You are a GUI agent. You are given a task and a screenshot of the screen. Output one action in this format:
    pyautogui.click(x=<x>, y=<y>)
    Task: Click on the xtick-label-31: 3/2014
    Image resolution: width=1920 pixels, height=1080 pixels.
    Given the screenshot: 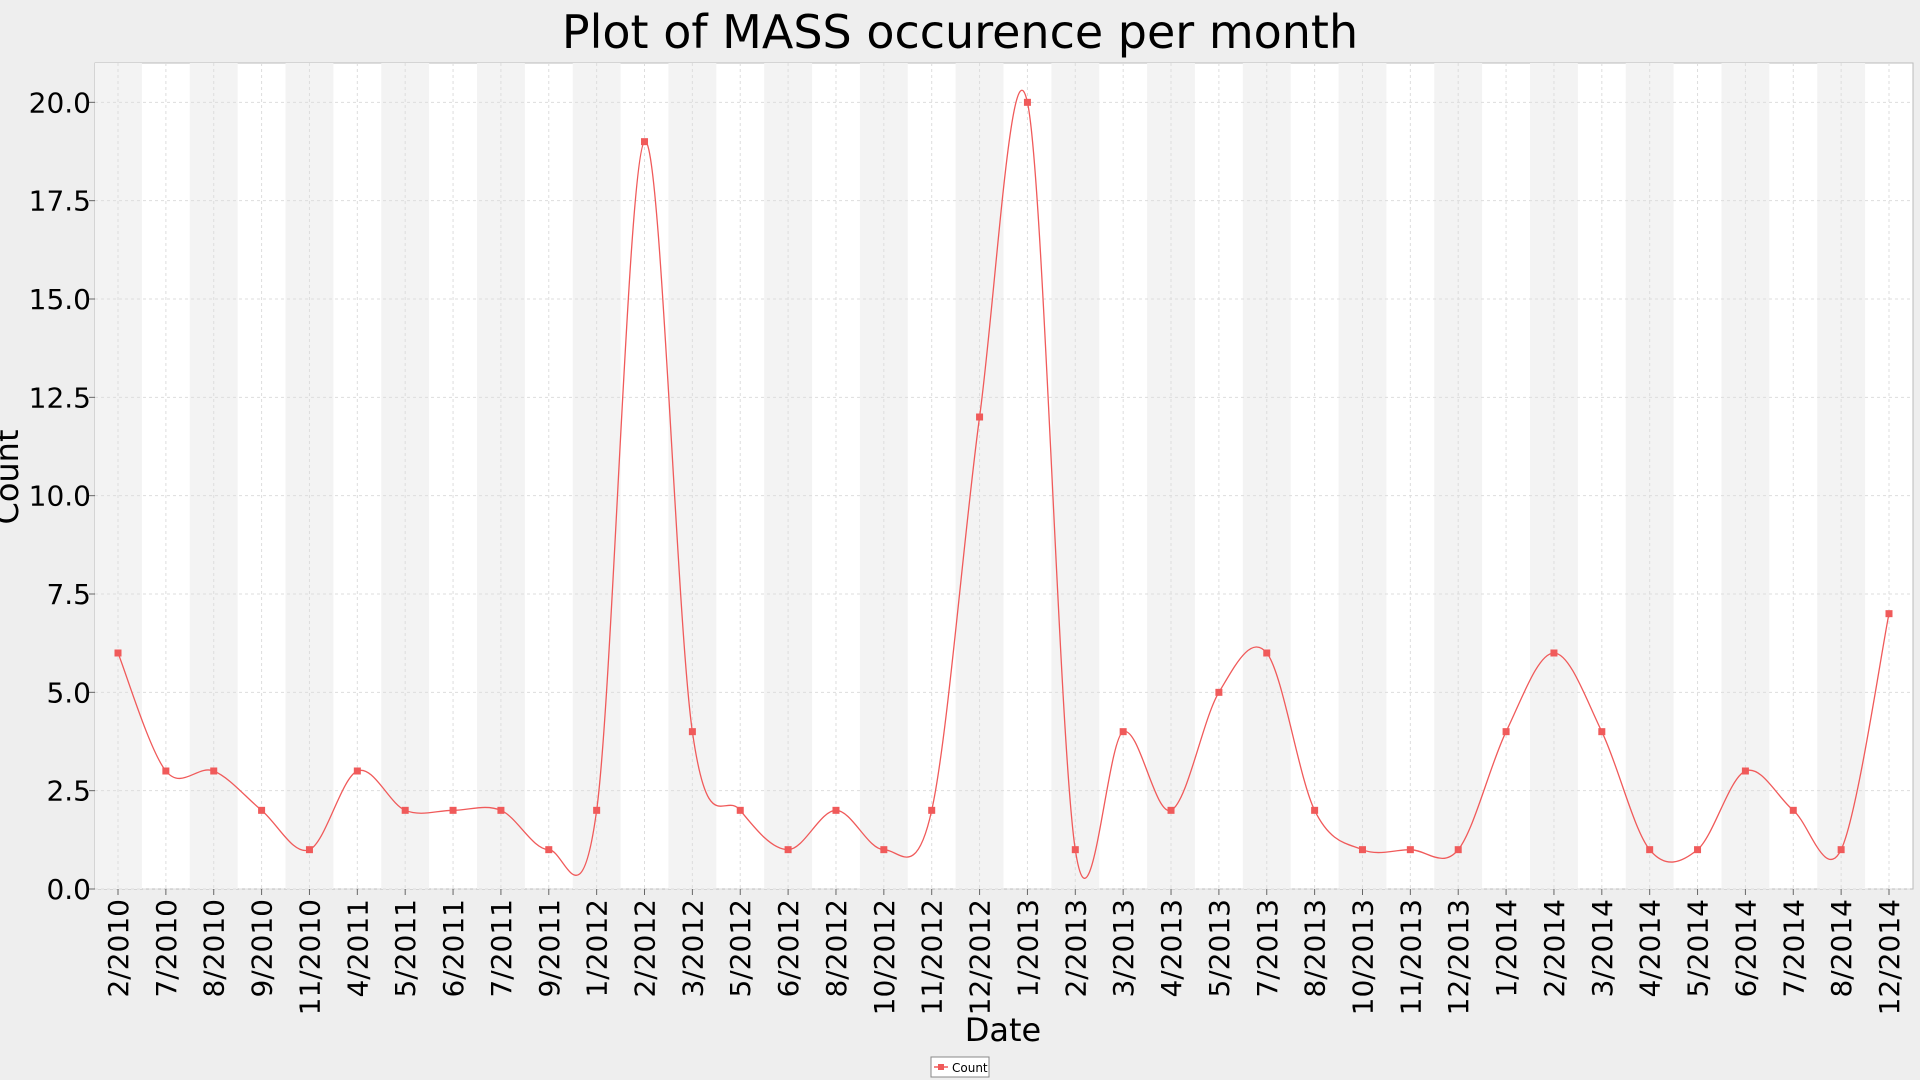 What is the action you would take?
    pyautogui.click(x=1602, y=948)
    